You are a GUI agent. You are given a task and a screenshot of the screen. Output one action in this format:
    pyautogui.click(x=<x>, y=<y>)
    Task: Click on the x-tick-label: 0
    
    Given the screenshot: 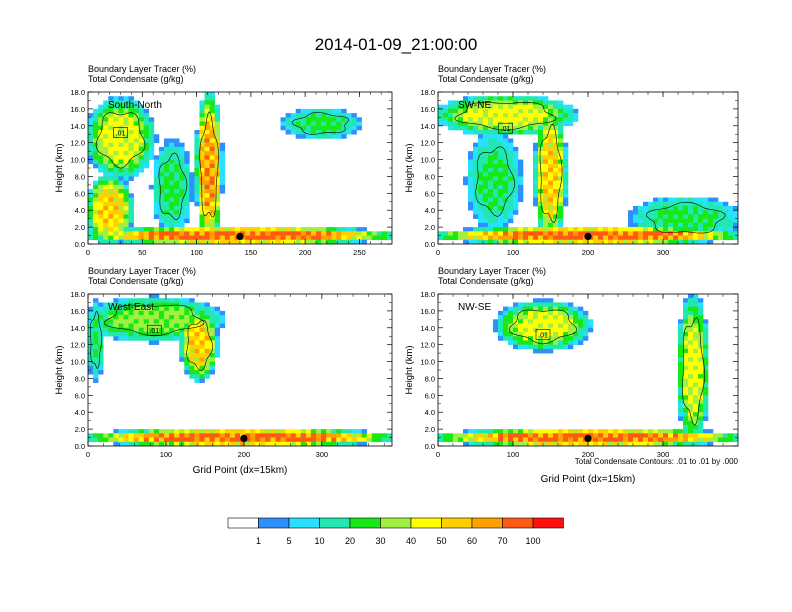 What is the action you would take?
    pyautogui.click(x=88, y=252)
    